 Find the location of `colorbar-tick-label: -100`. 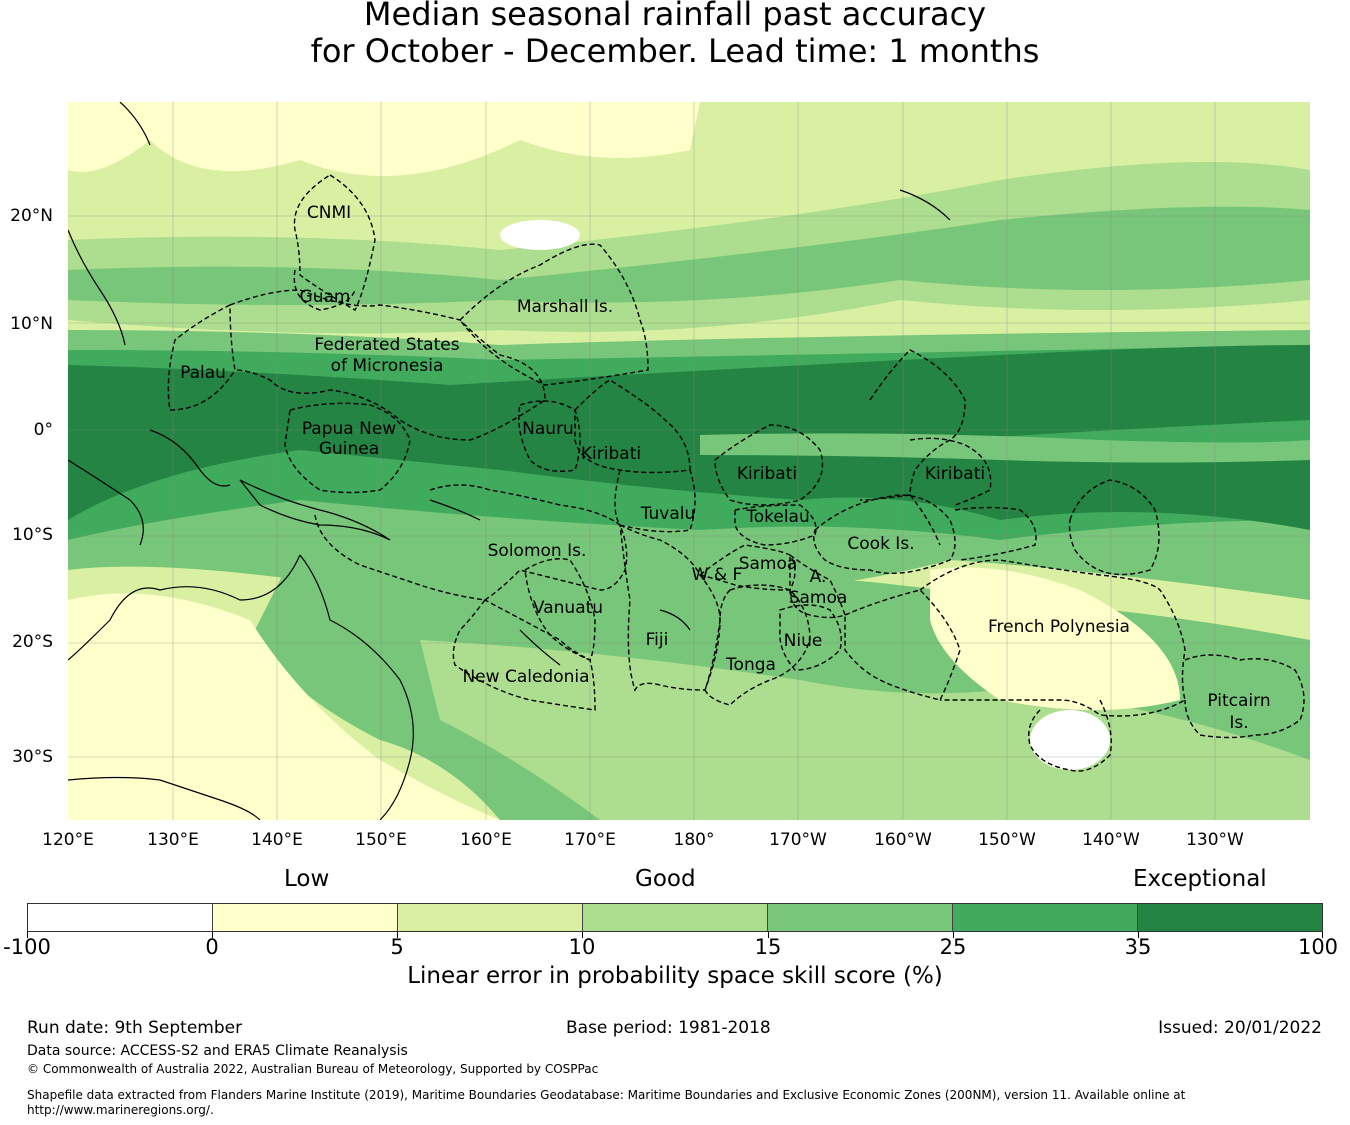

colorbar-tick-label: -100 is located at coordinates (27, 947).